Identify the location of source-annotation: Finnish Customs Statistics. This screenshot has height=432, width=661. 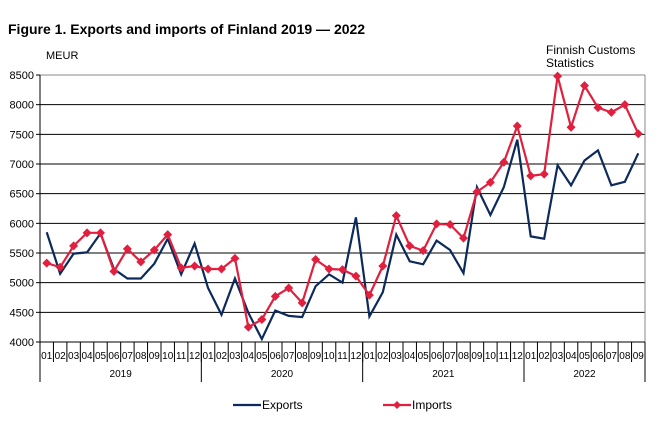
(591, 56).